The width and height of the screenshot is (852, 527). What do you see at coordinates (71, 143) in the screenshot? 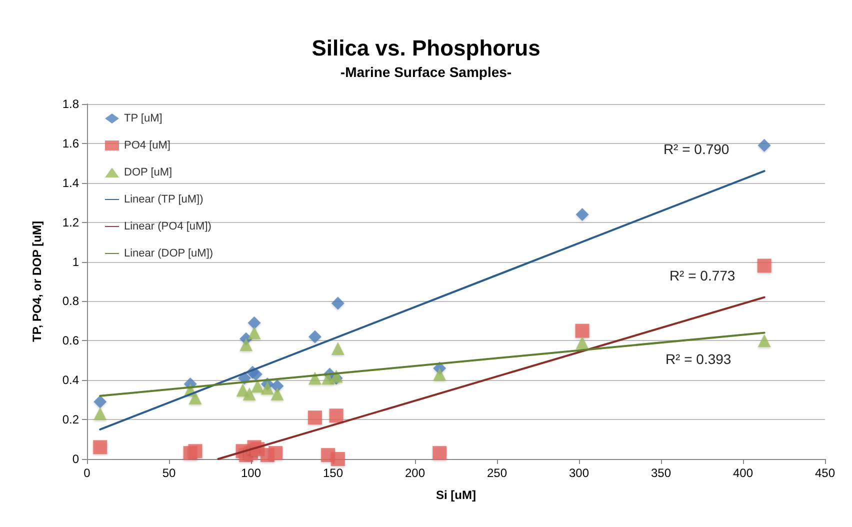
I see `y-tick-label: 1.6` at bounding box center [71, 143].